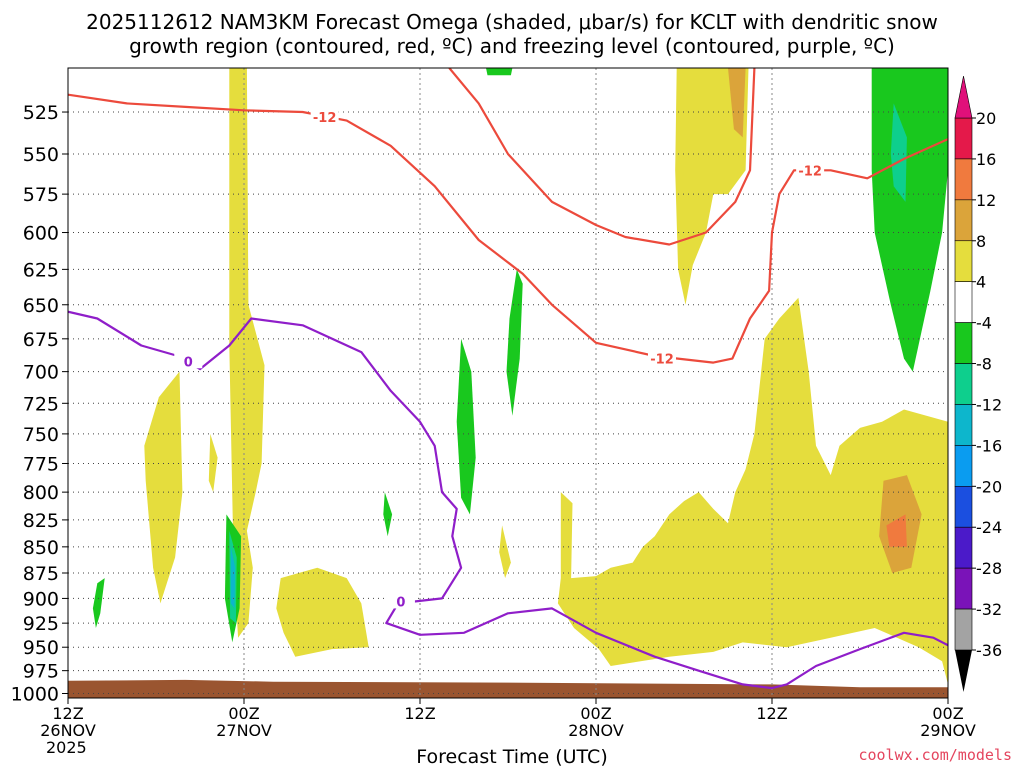  What do you see at coordinates (41, 624) in the screenshot?
I see `y-tick-label: 925` at bounding box center [41, 624].